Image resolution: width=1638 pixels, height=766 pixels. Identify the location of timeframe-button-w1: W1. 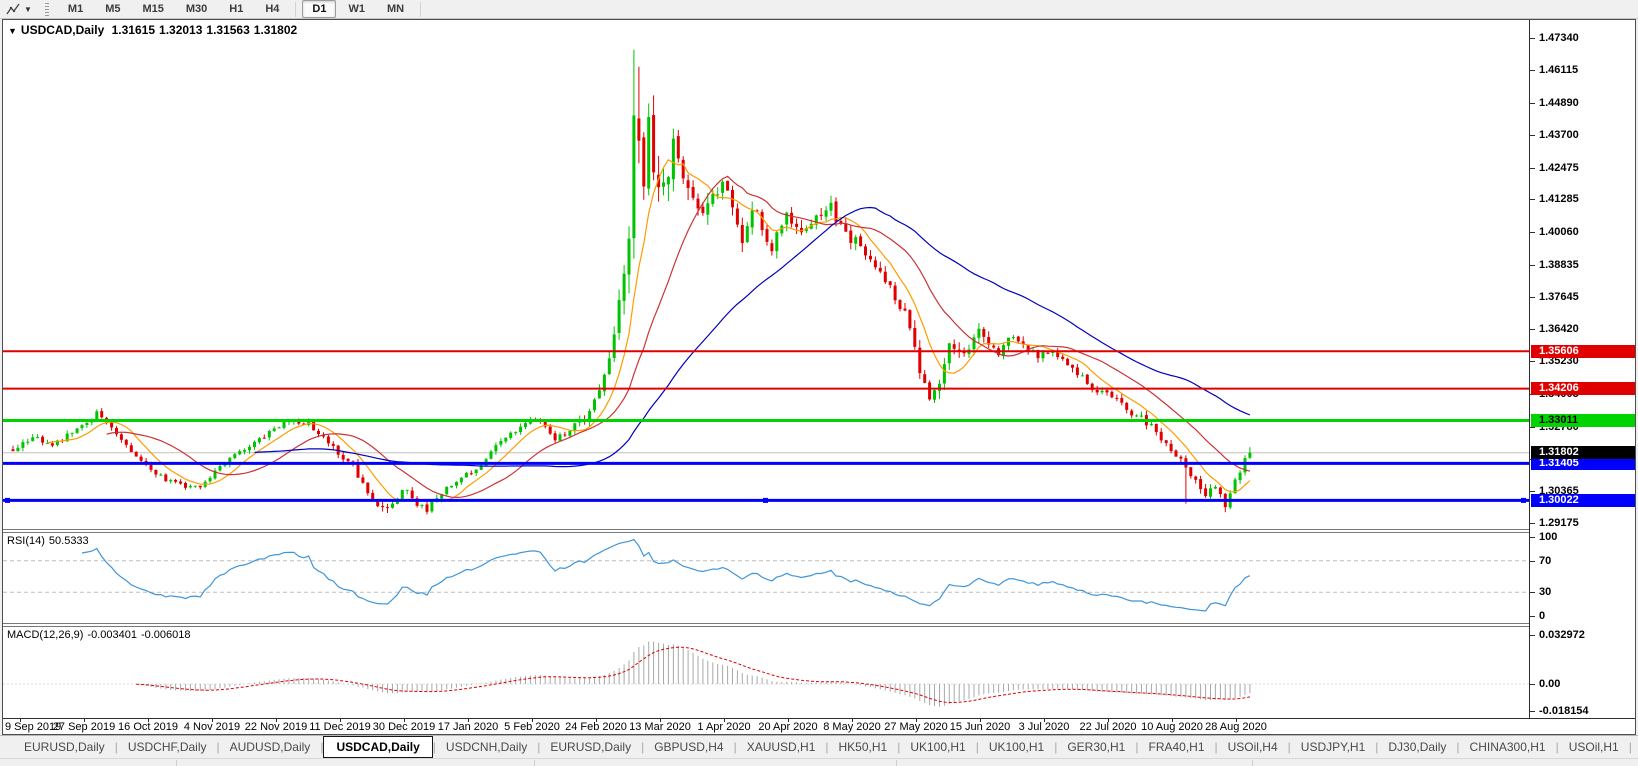
(356, 9).